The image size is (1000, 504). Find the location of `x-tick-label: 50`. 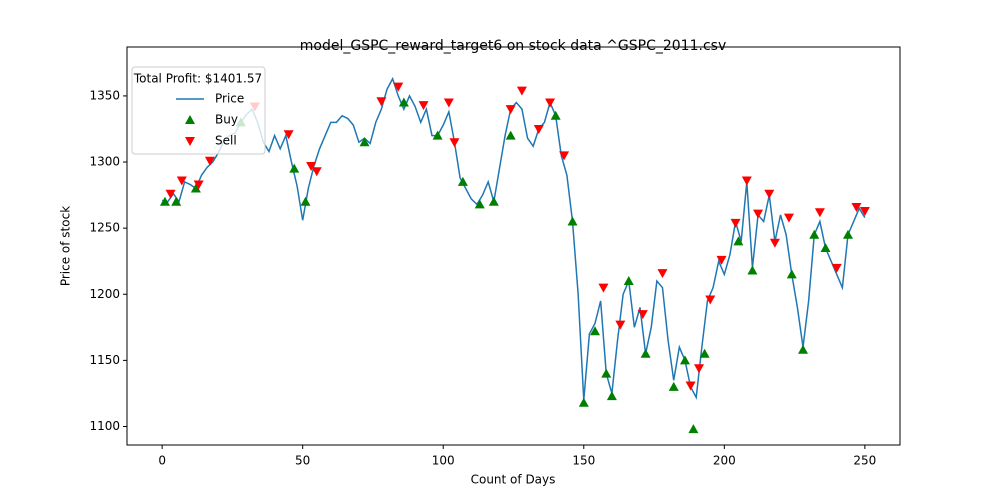

x-tick-label: 50 is located at coordinates (302, 461).